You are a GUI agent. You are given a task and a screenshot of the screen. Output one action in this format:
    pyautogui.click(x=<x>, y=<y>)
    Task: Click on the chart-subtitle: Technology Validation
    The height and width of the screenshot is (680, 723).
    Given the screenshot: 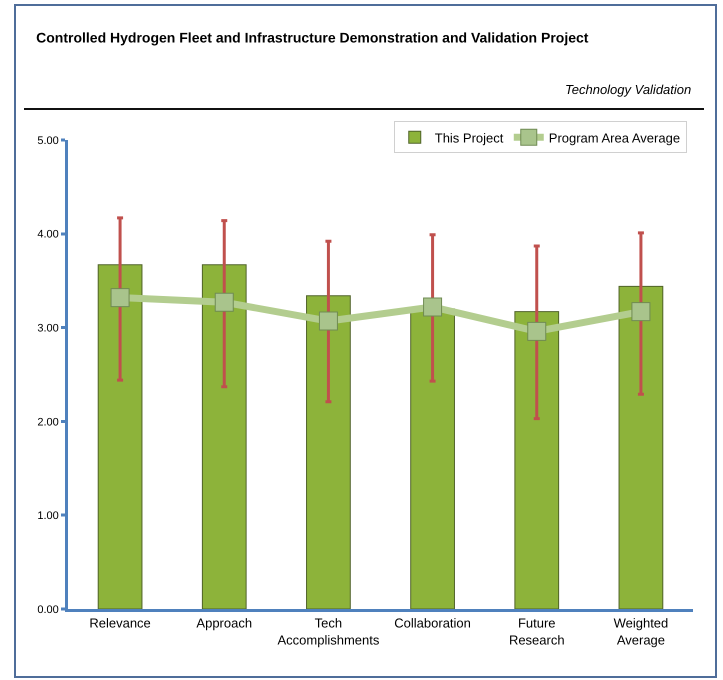 What is the action you would take?
    pyautogui.click(x=628, y=89)
    